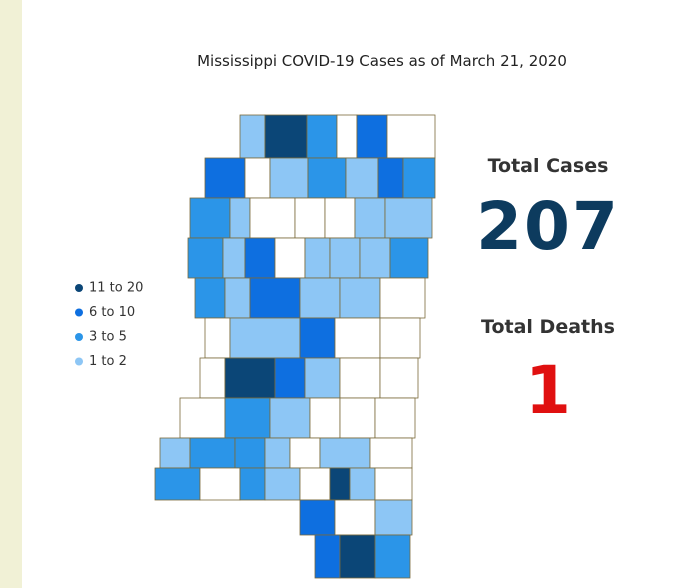  Describe the element at coordinates (108, 337) in the screenshot. I see `legend-label: 3 to 5` at that location.